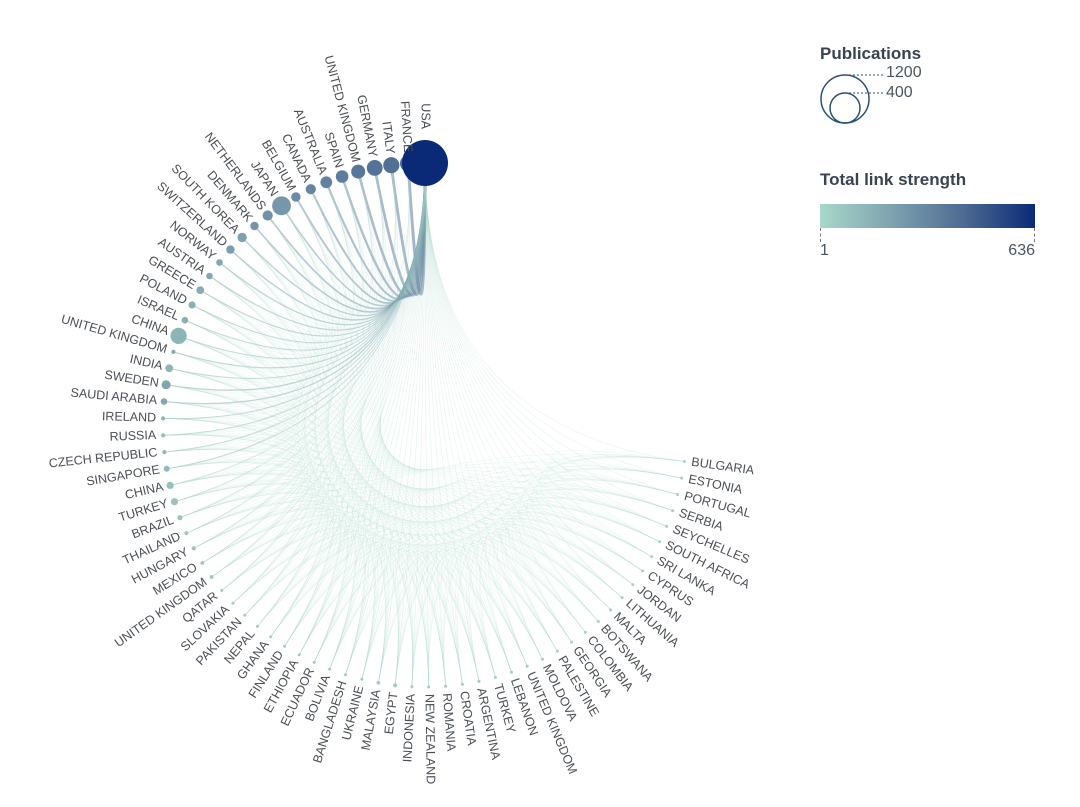 The height and width of the screenshot is (807, 1080). I want to click on node-moldova, so click(542, 659).